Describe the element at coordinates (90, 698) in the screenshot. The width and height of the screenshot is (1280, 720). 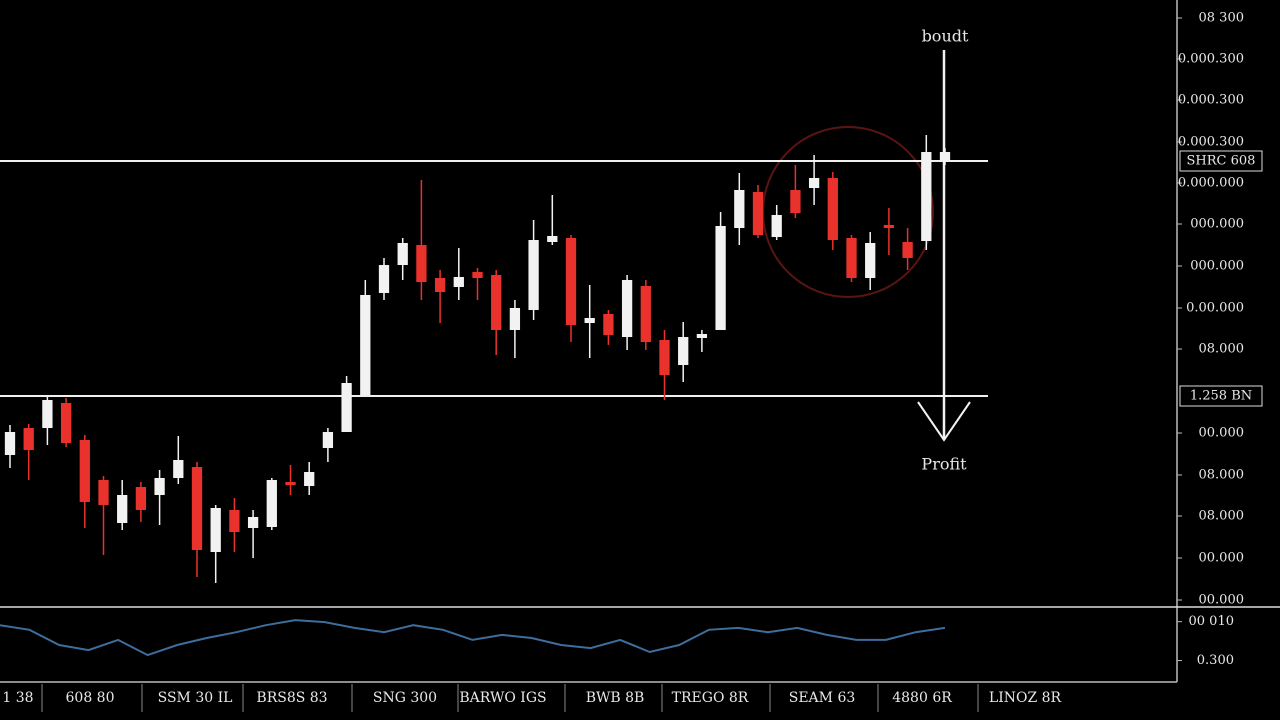
I see `x-tick-label: 608 80` at that location.